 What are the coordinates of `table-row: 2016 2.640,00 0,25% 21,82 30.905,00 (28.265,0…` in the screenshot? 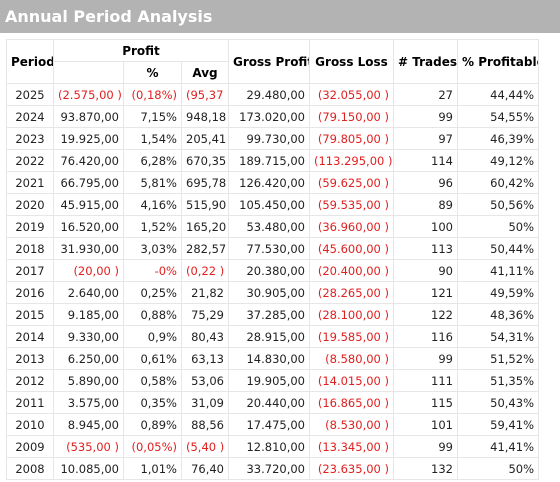 It's located at (272, 292).